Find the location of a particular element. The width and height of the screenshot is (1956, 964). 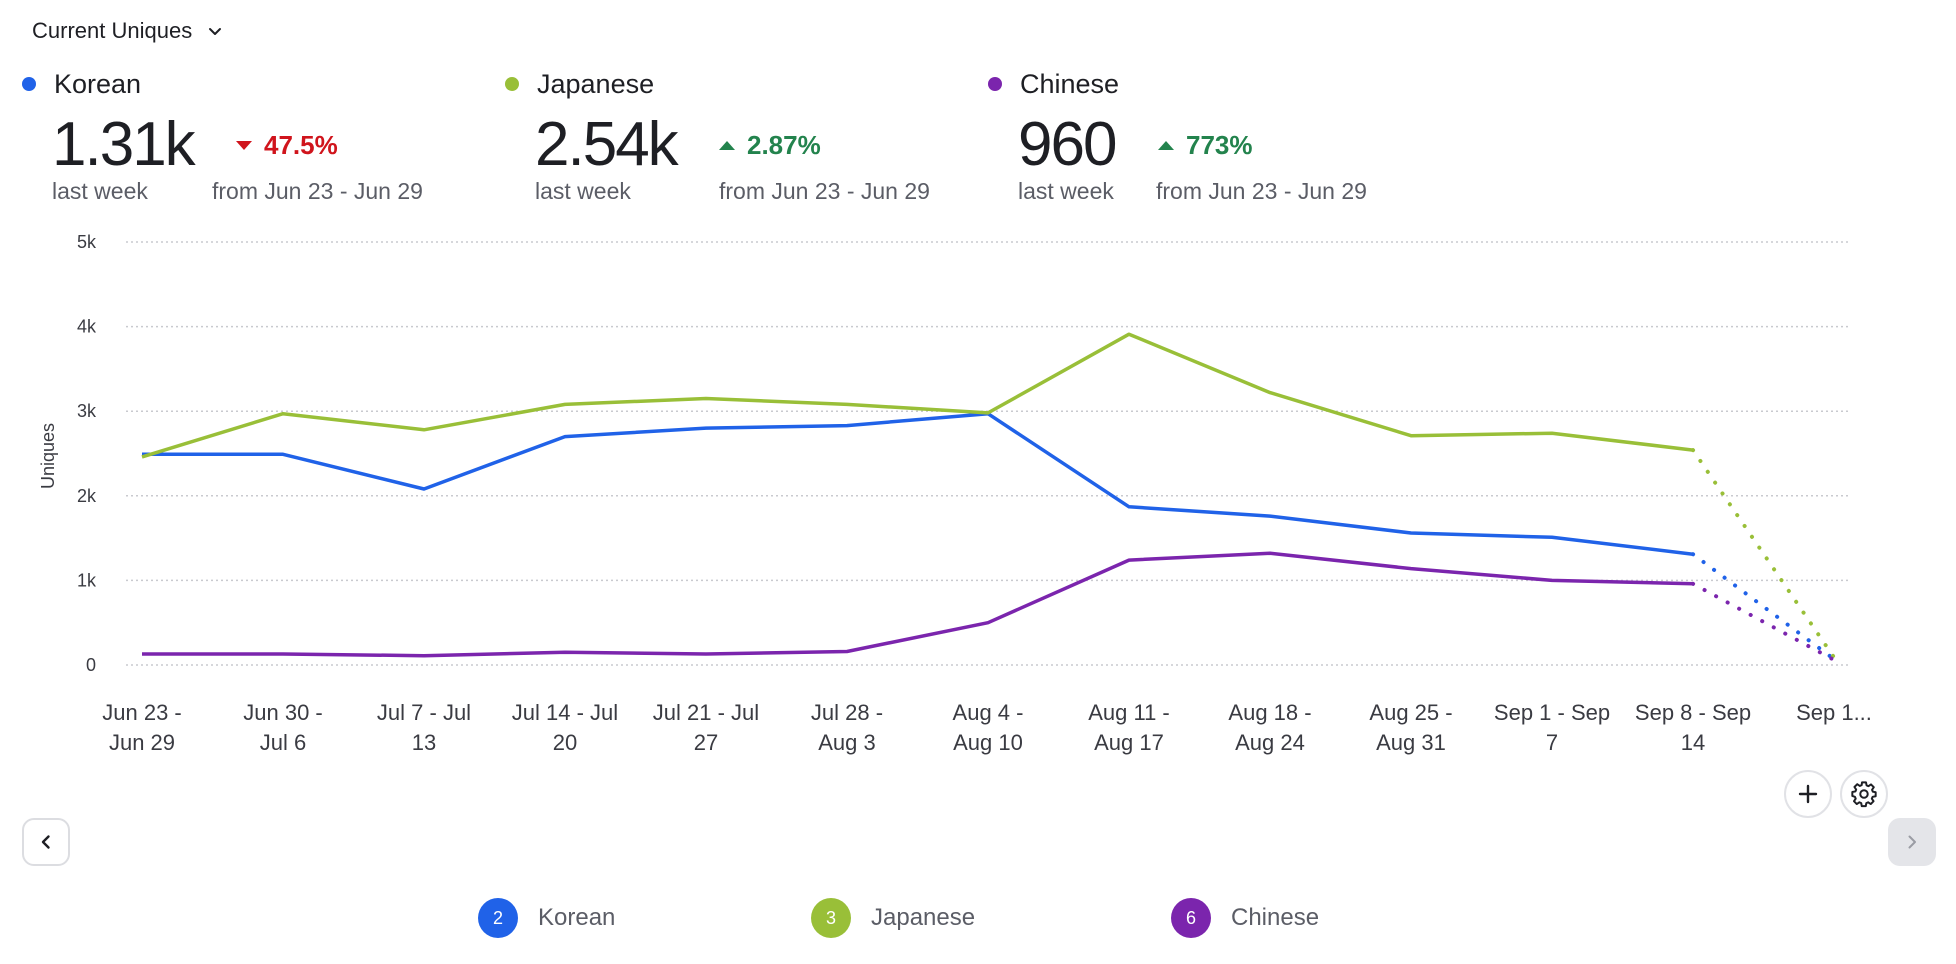

series-line-korean-incomplete is located at coordinates (1763, 607).